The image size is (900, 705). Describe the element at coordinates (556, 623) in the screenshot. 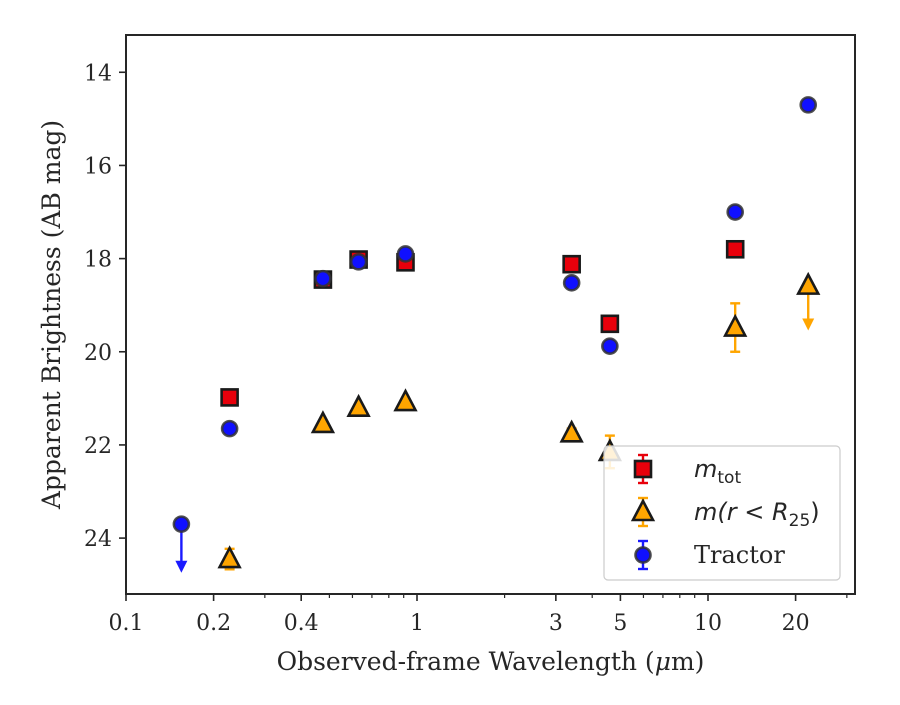

I see `x-tick-label: 3` at that location.